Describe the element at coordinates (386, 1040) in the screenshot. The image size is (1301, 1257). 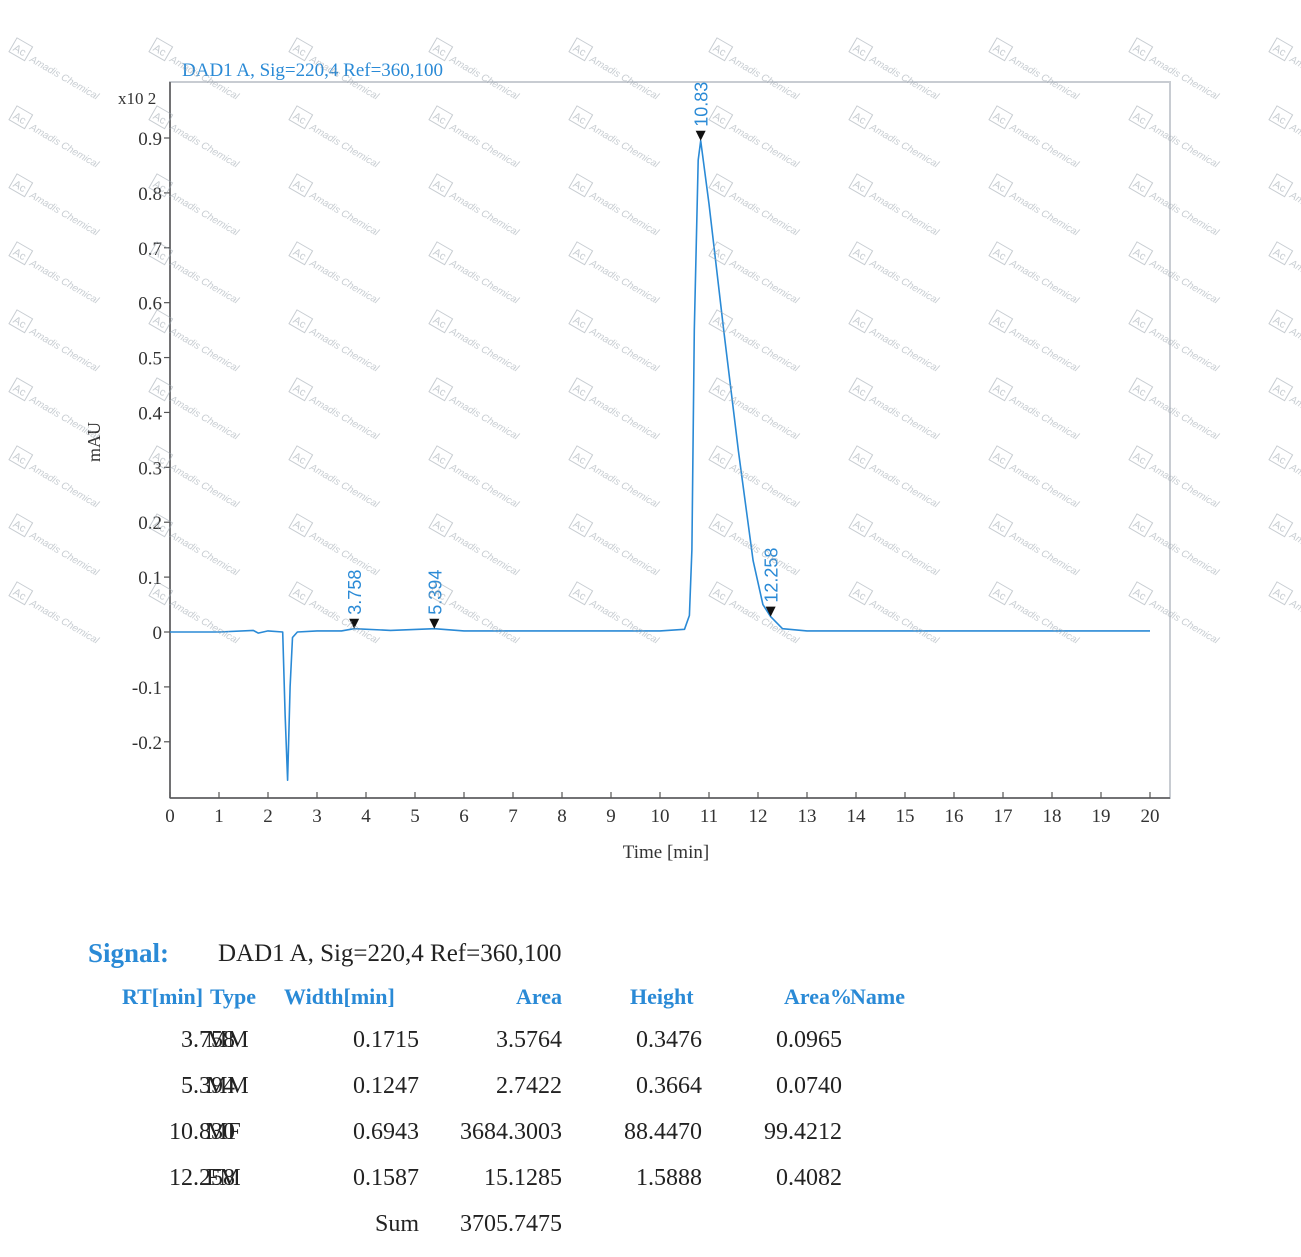
I see `cell-width: 0.1715` at that location.